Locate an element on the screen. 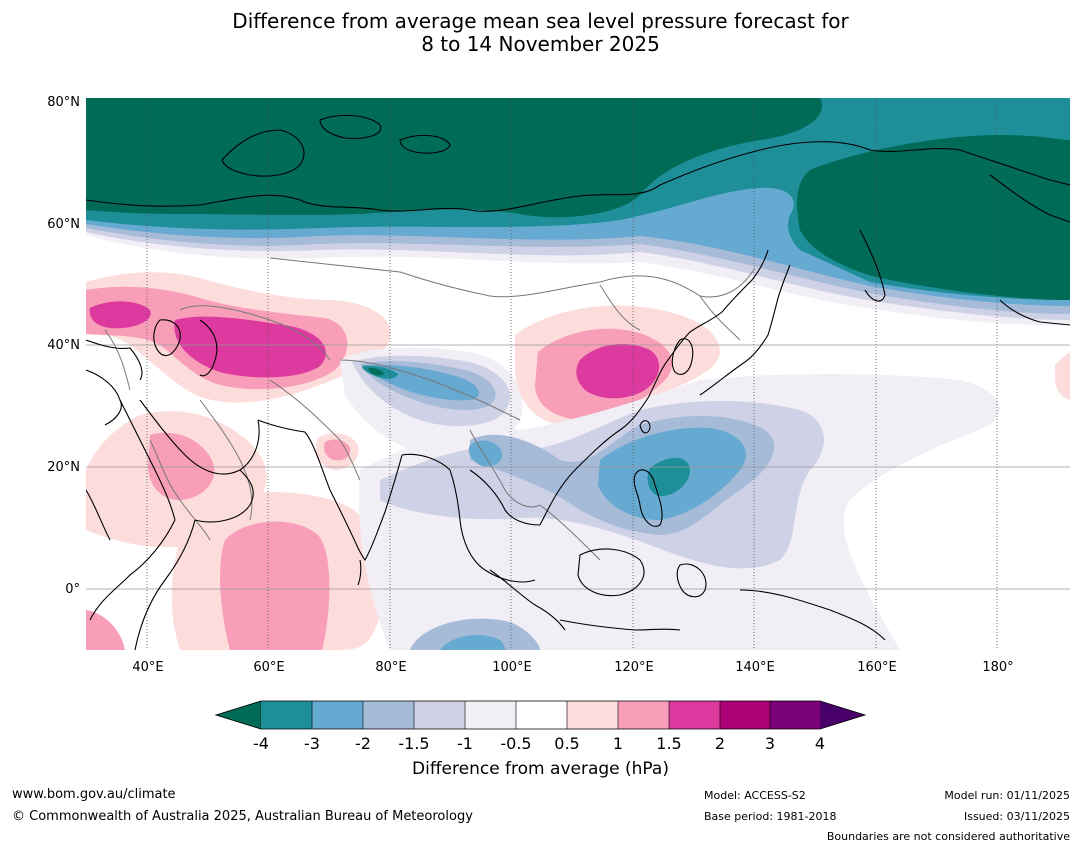  lat-label-equator: 0° is located at coordinates (72, 589).